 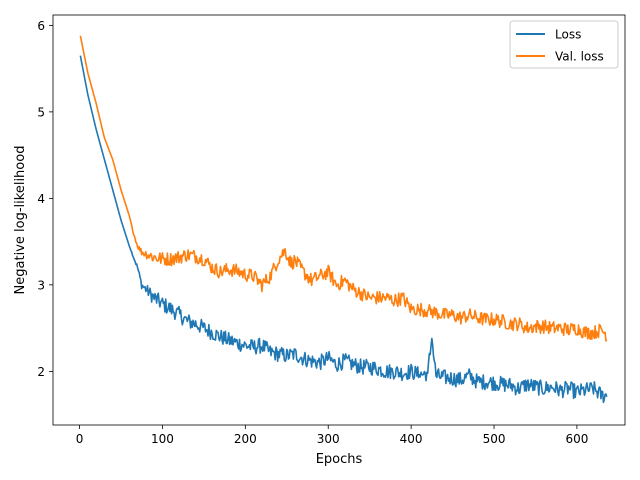 What do you see at coordinates (80, 439) in the screenshot?
I see `x-tick-label: 0` at bounding box center [80, 439].